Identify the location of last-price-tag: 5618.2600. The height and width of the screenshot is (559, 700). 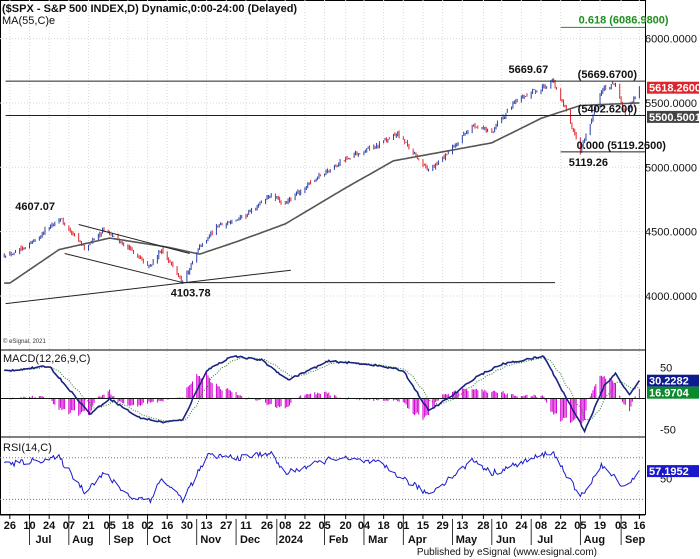
(673, 88).